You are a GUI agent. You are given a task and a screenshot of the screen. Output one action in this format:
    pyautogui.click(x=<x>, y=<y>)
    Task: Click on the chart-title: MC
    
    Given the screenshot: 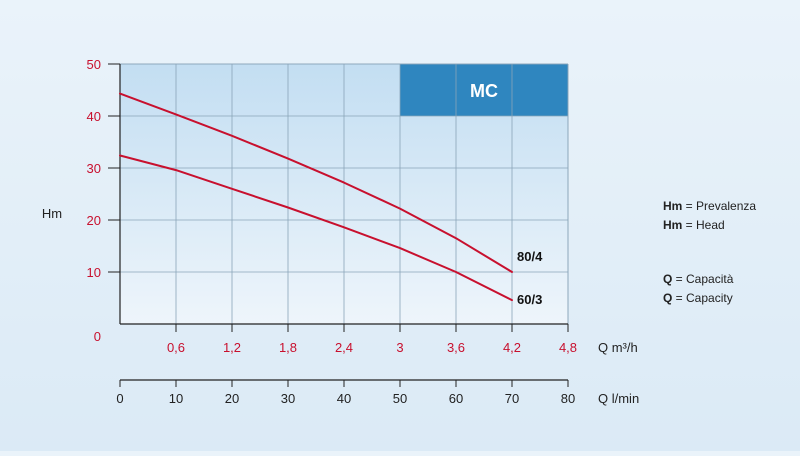 What is the action you would take?
    pyautogui.click(x=484, y=91)
    